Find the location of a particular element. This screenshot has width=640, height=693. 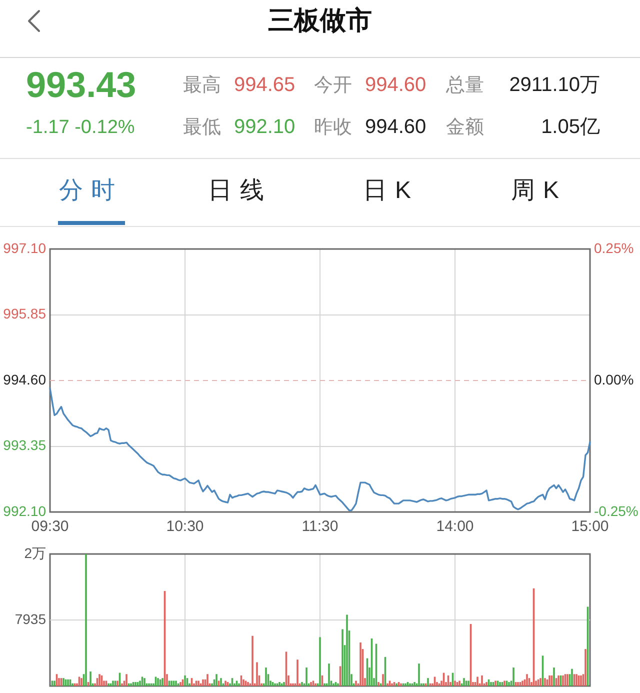

text: 2911.10万 is located at coordinates (554, 85).